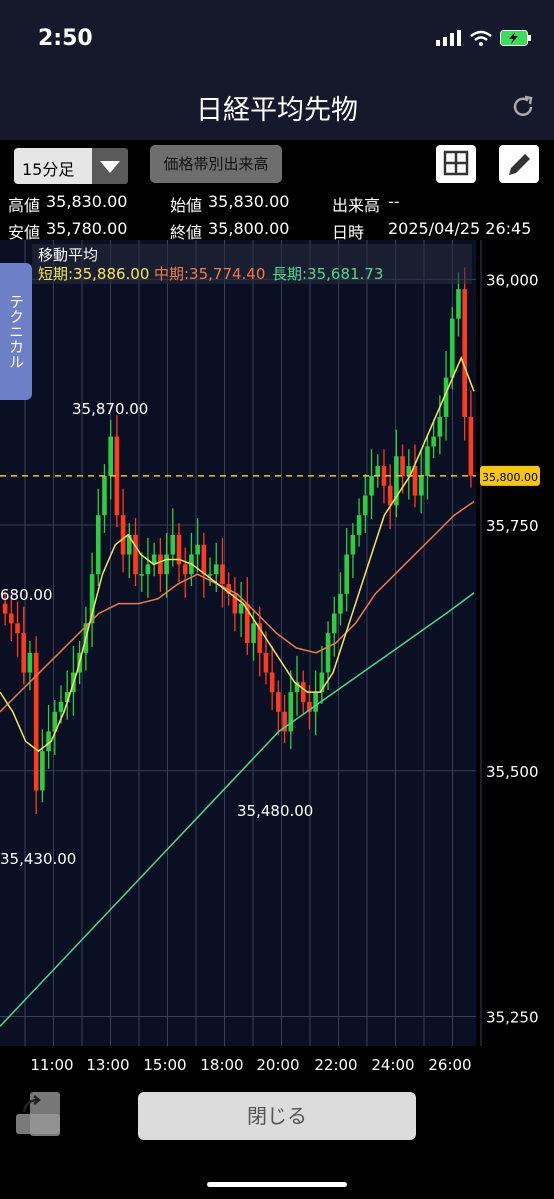 The width and height of the screenshot is (554, 1199). Describe the element at coordinates (277, 1184) in the screenshot. I see `home-indicator` at that location.